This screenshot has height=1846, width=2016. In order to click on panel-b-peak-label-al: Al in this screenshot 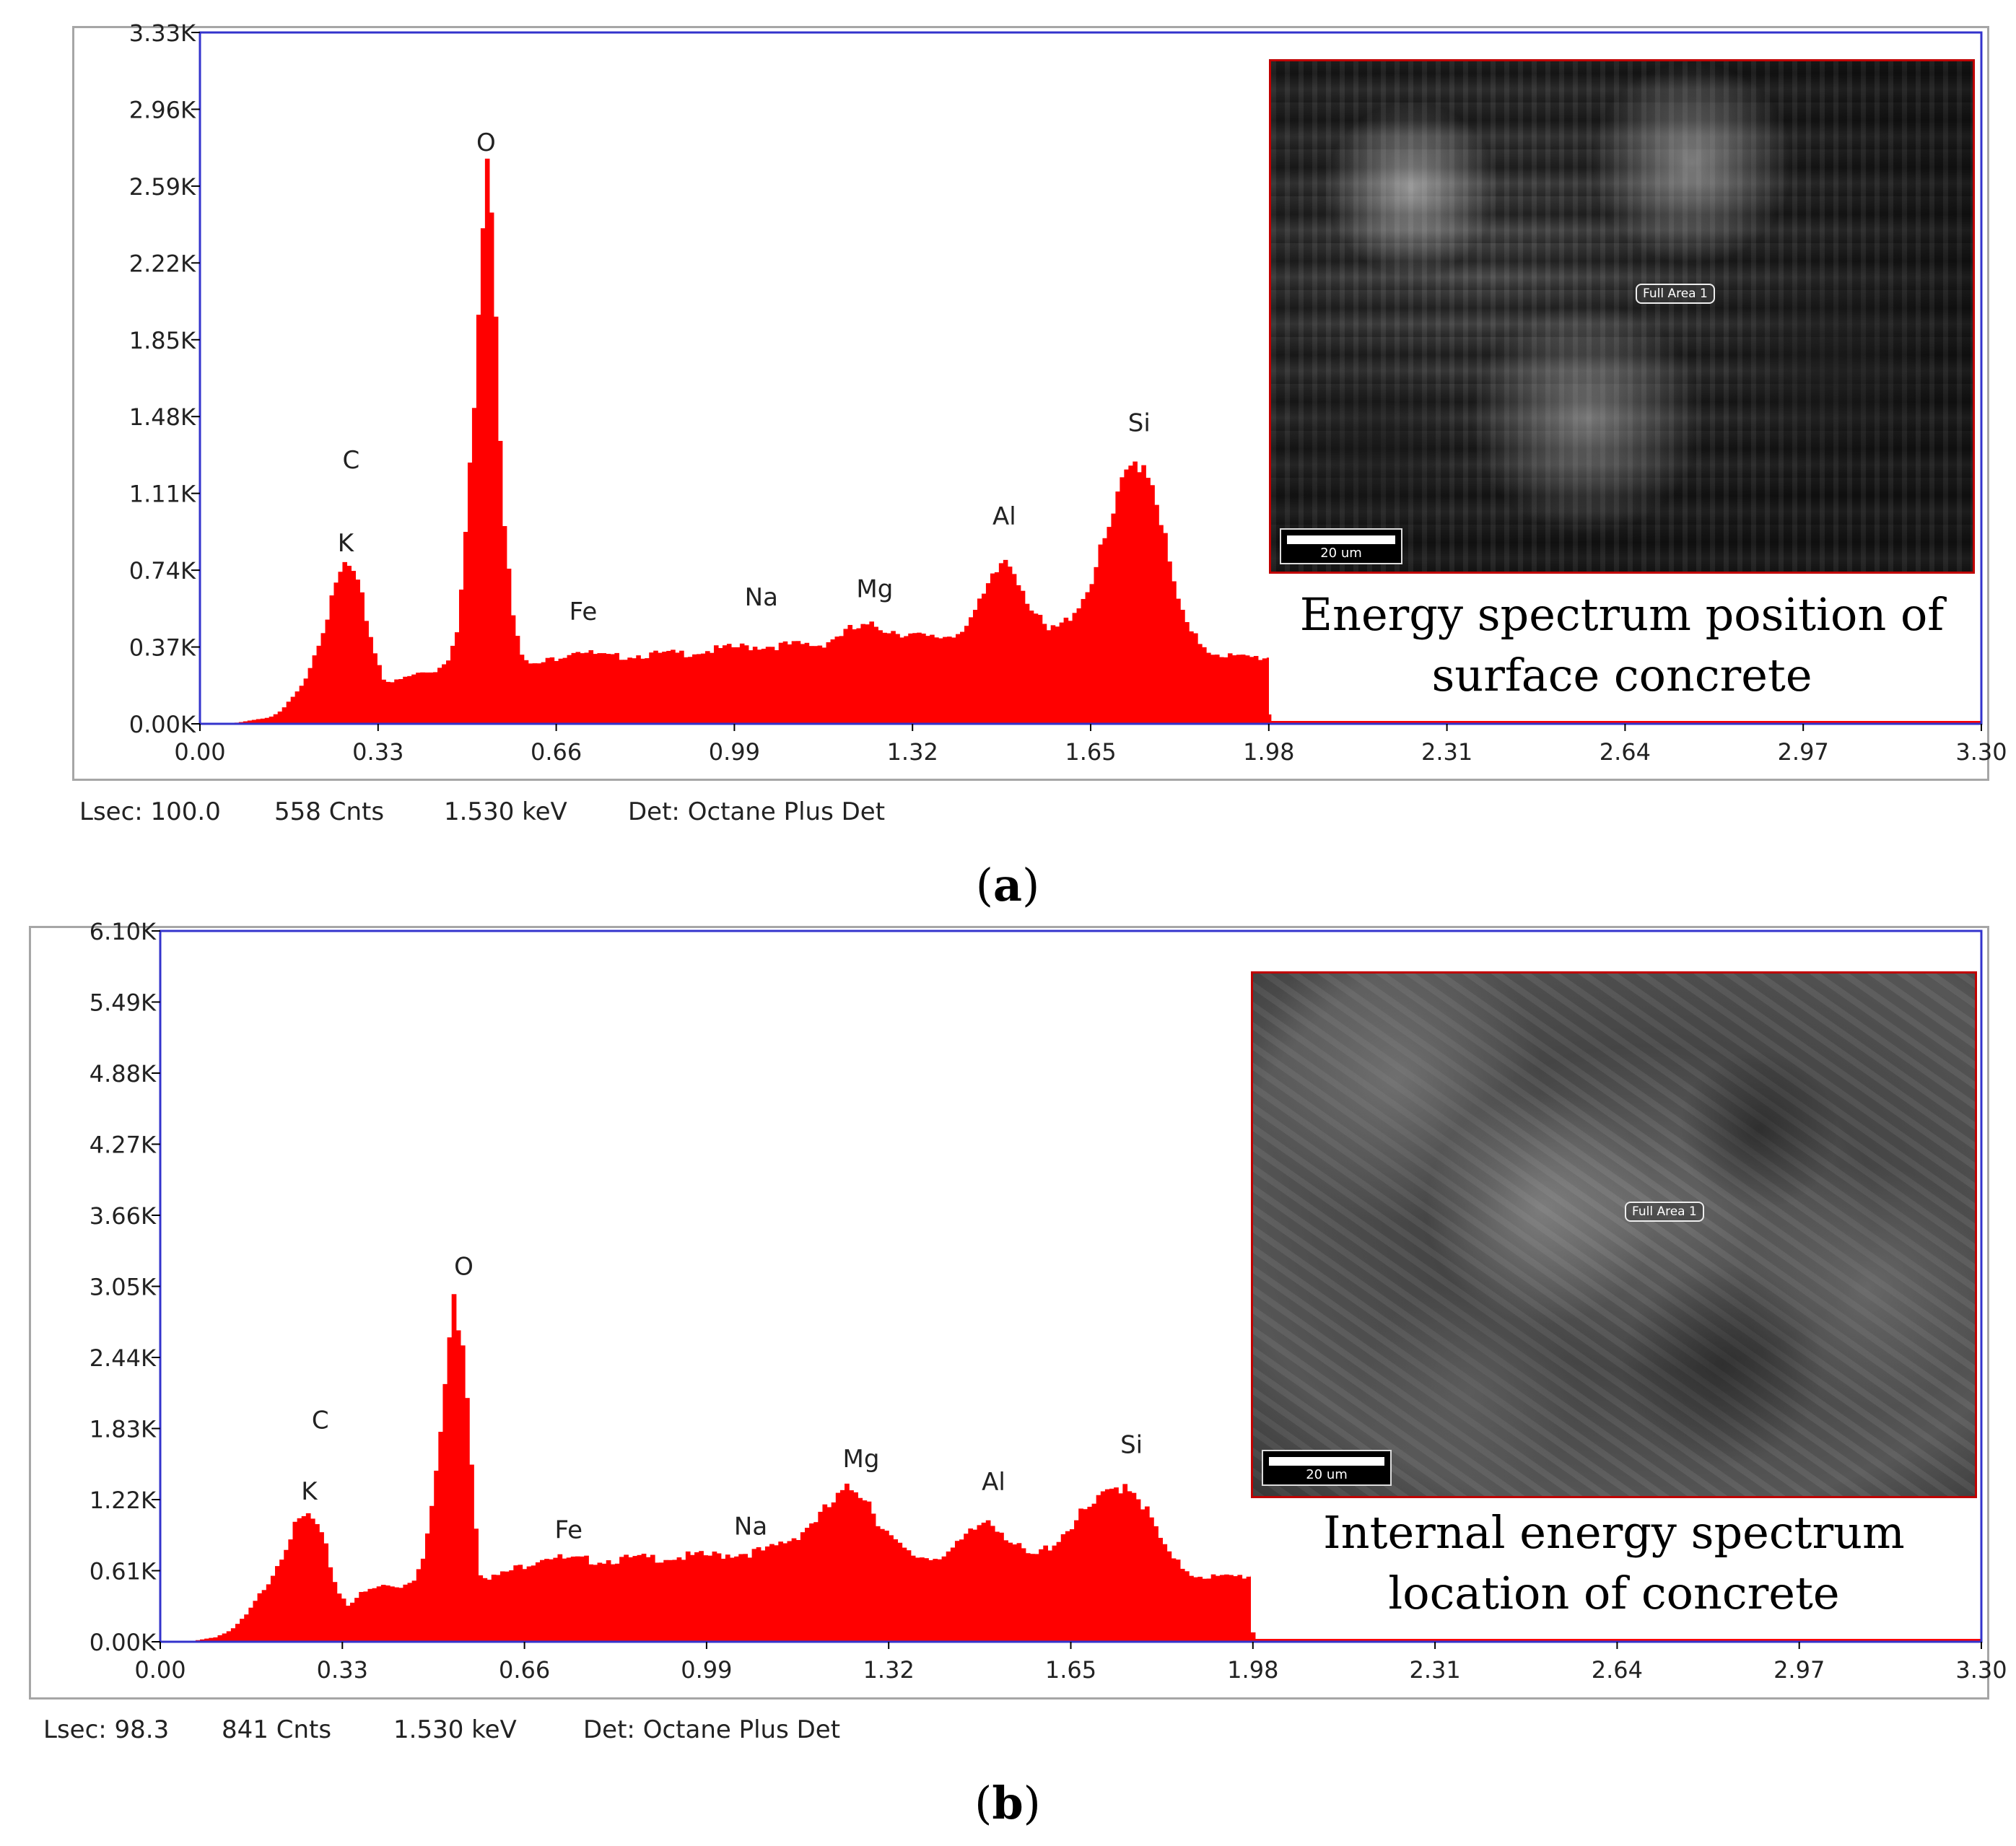, I will do `click(993, 1483)`.